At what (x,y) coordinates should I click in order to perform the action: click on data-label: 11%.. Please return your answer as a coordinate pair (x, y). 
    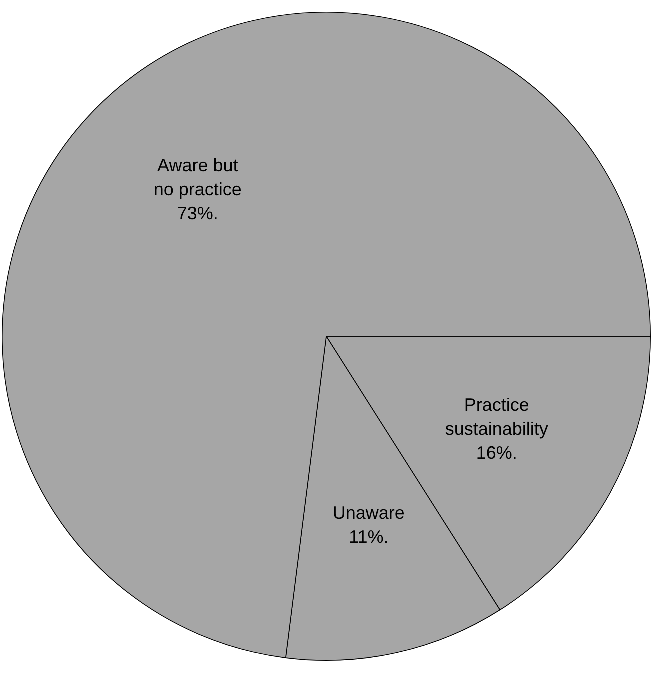
    Looking at the image, I should click on (369, 537).